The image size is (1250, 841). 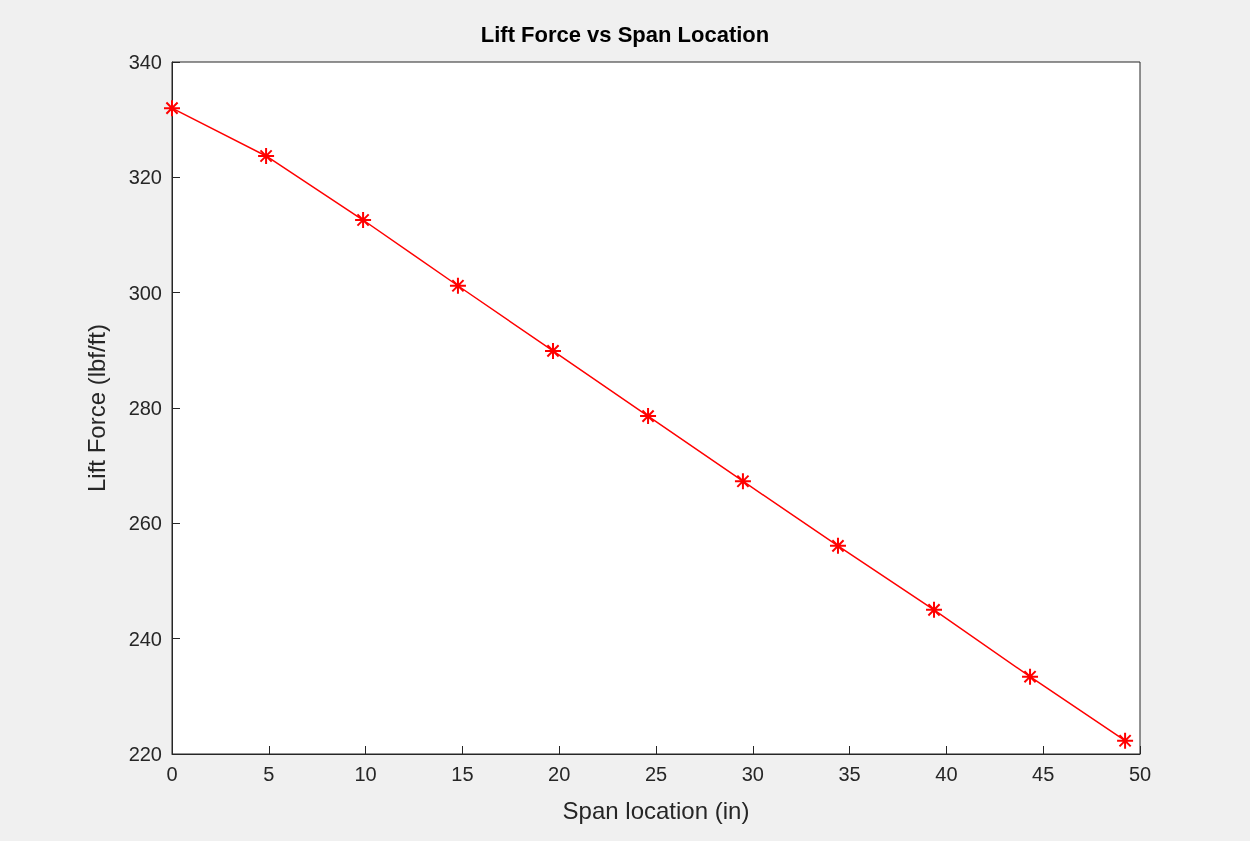 I want to click on y-tick-label: 240, so click(x=145, y=638).